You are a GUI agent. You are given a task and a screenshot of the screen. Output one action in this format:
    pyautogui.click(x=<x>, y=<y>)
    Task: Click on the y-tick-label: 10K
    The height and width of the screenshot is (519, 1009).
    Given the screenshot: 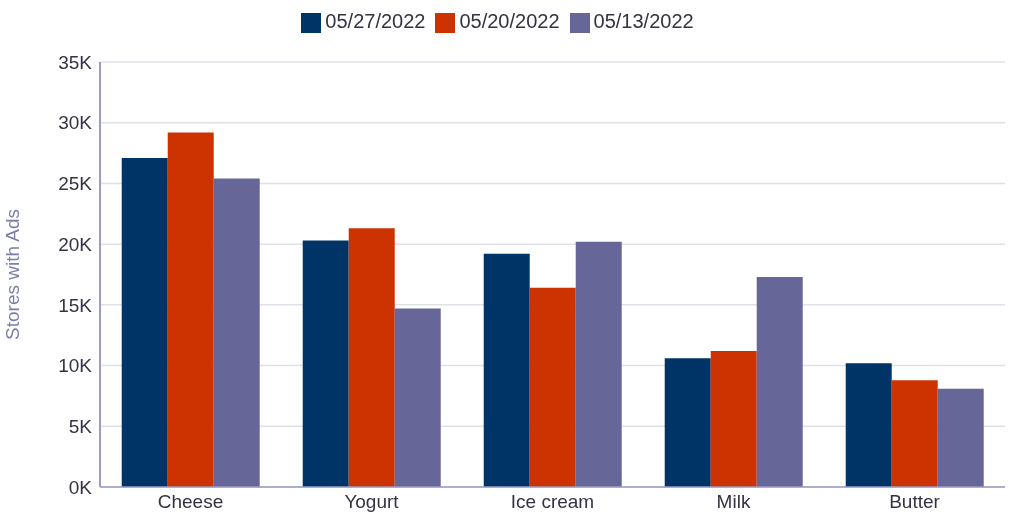 What is the action you would take?
    pyautogui.click(x=75, y=366)
    